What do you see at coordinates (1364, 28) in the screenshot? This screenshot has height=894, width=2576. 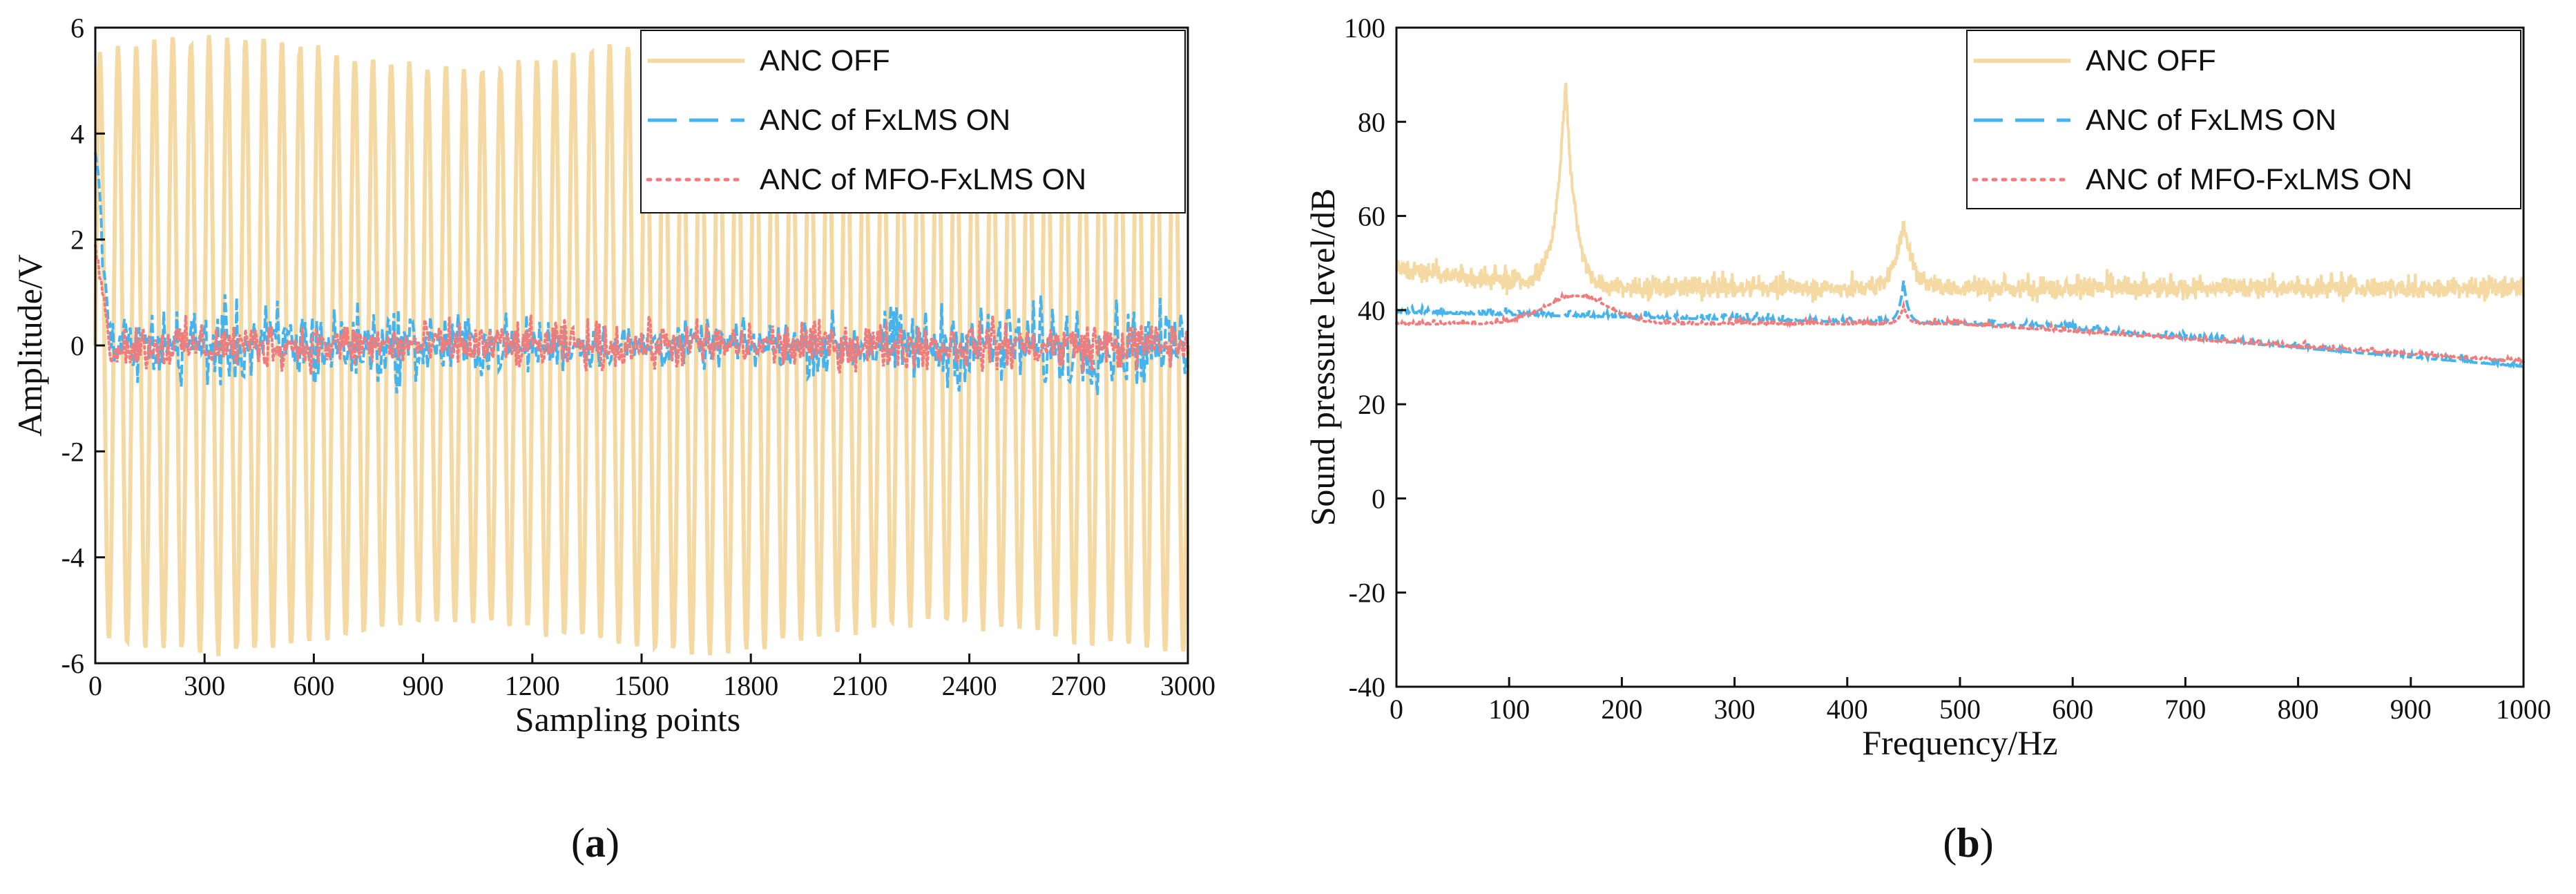 I see `b-y-tick-label: 100` at bounding box center [1364, 28].